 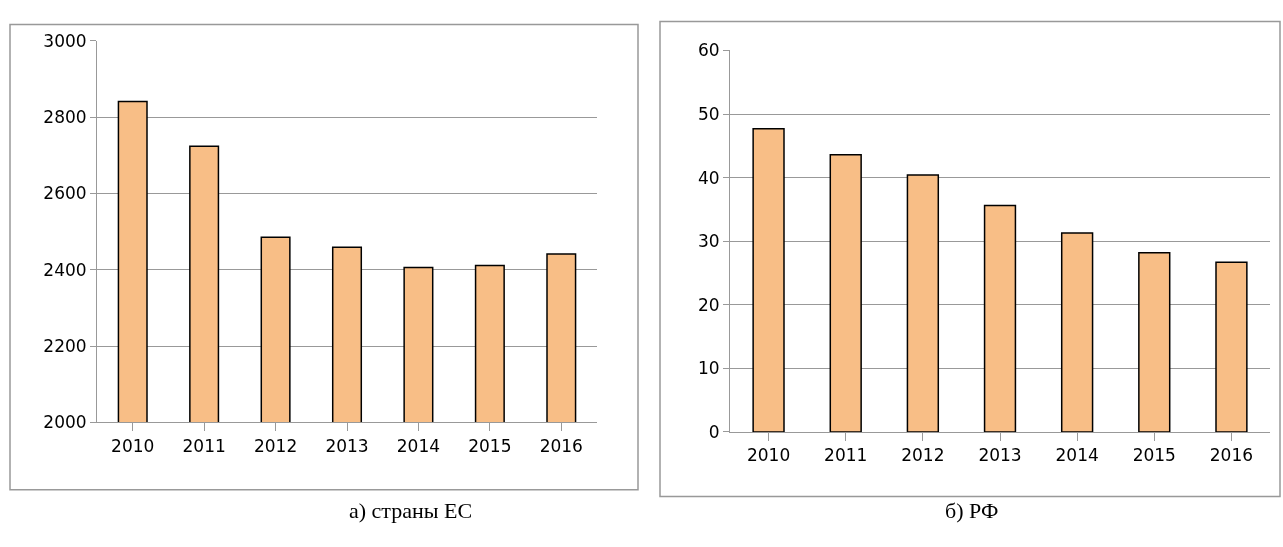 What do you see at coordinates (65, 269) in the screenshot?
I see `y-tick-label: 2400` at bounding box center [65, 269].